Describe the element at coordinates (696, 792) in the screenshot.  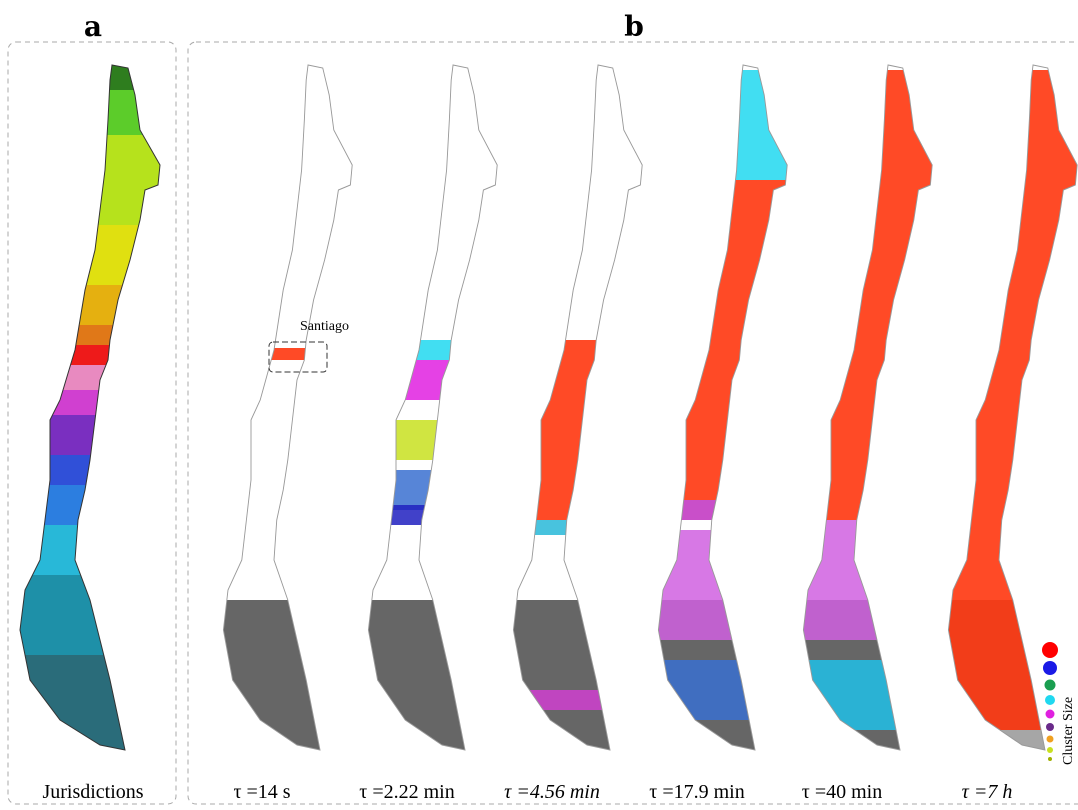
I see `caption: τ =17.9 min` at that location.